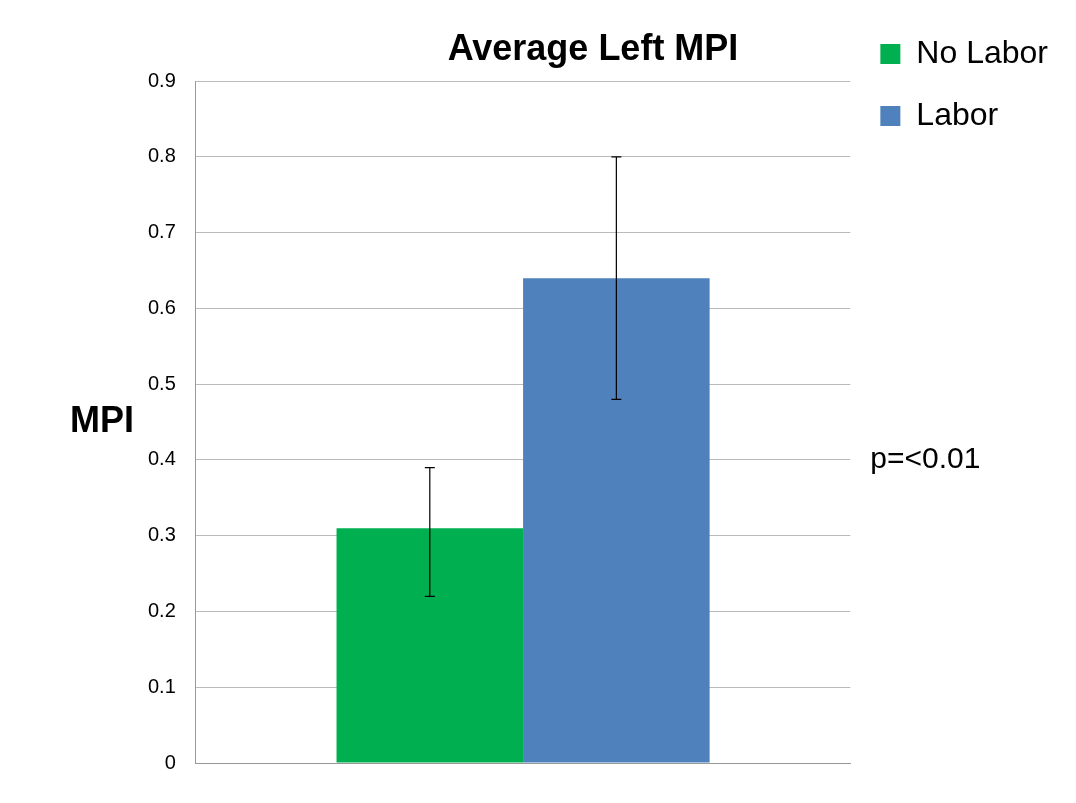 This screenshot has width=1076, height=803. What do you see at coordinates (161, 155) in the screenshot?
I see `y-tick-label: 0.8` at bounding box center [161, 155].